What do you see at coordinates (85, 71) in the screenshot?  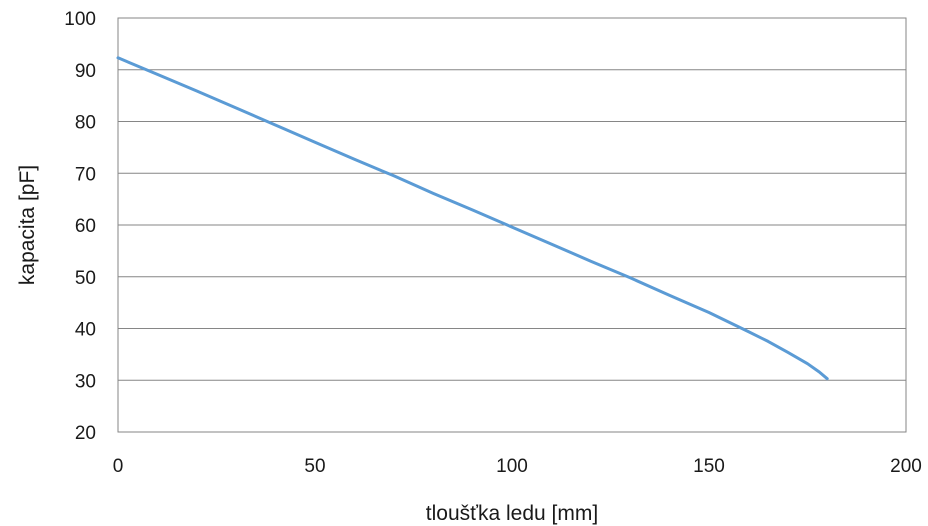 I see `y-tick-label: 90` at bounding box center [85, 71].